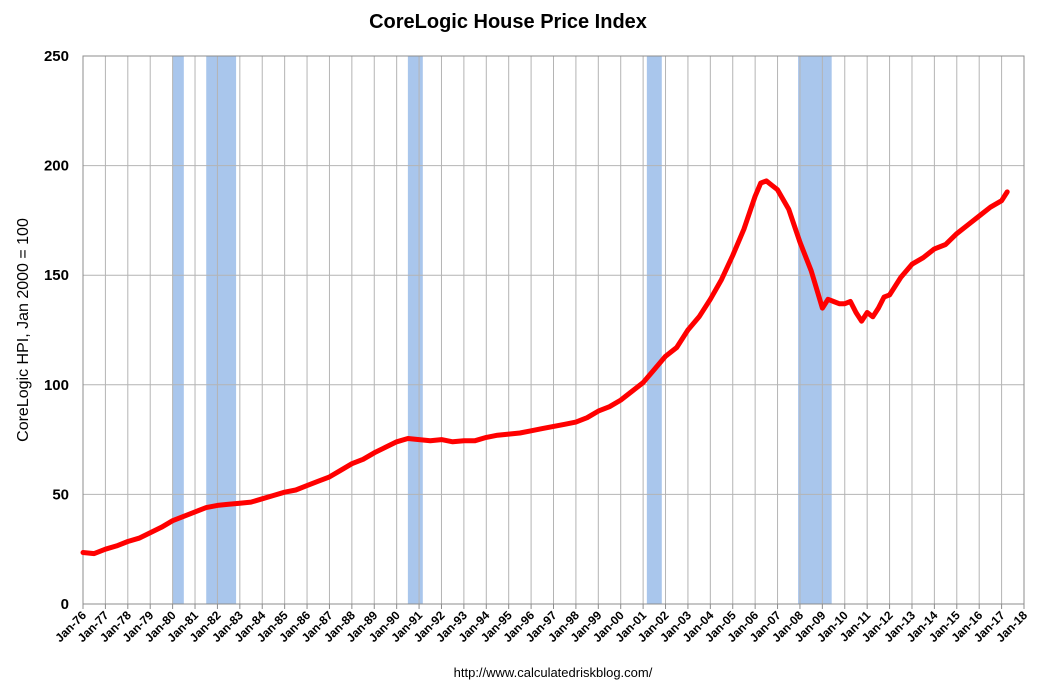 The width and height of the screenshot is (1039, 687). Describe the element at coordinates (553, 672) in the screenshot. I see `source-credit: http://www.calculatedriskblog.com/` at that location.